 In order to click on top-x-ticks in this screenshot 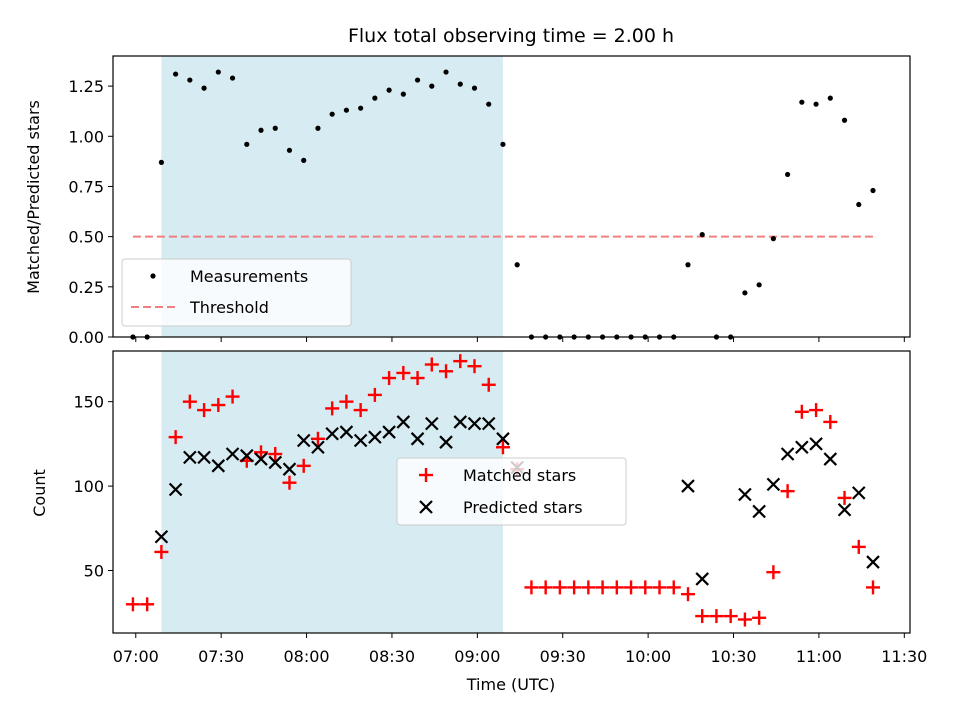, I will do `click(520, 339)`.